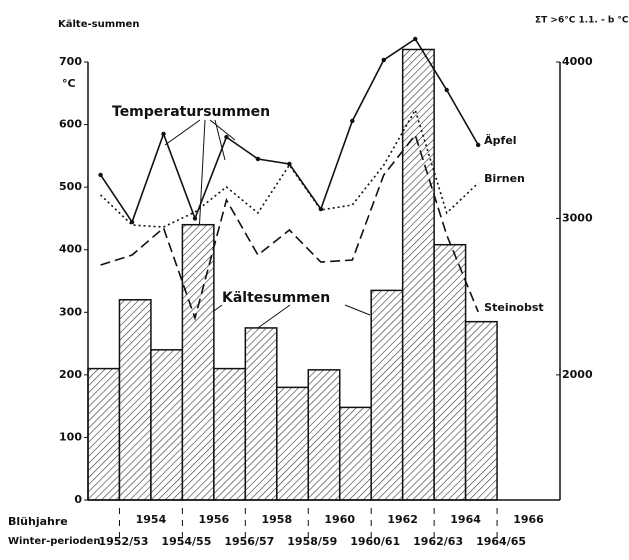 The height and width of the screenshot is (560, 629). What do you see at coordinates (577, 374) in the screenshot?
I see `y2-tick-label: 2000` at bounding box center [577, 374].